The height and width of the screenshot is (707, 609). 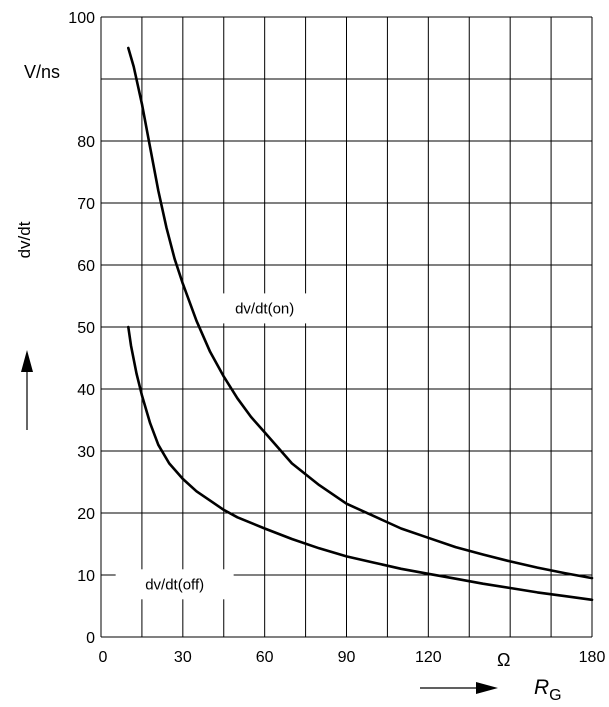 I want to click on x-tick-label: 180, so click(x=592, y=657).